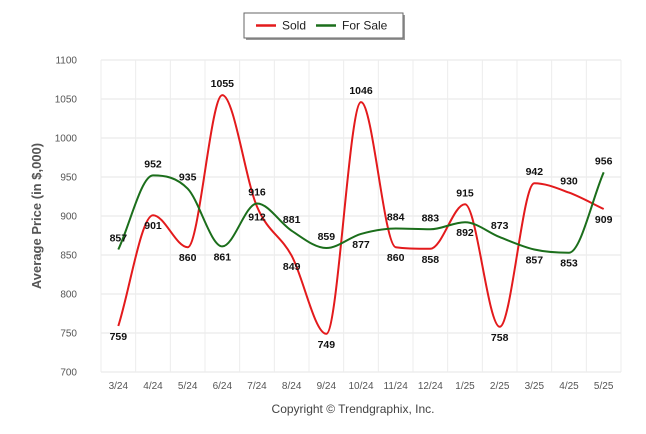  What do you see at coordinates (396, 386) in the screenshot?
I see `x-tick-label: 11/24` at bounding box center [396, 386].